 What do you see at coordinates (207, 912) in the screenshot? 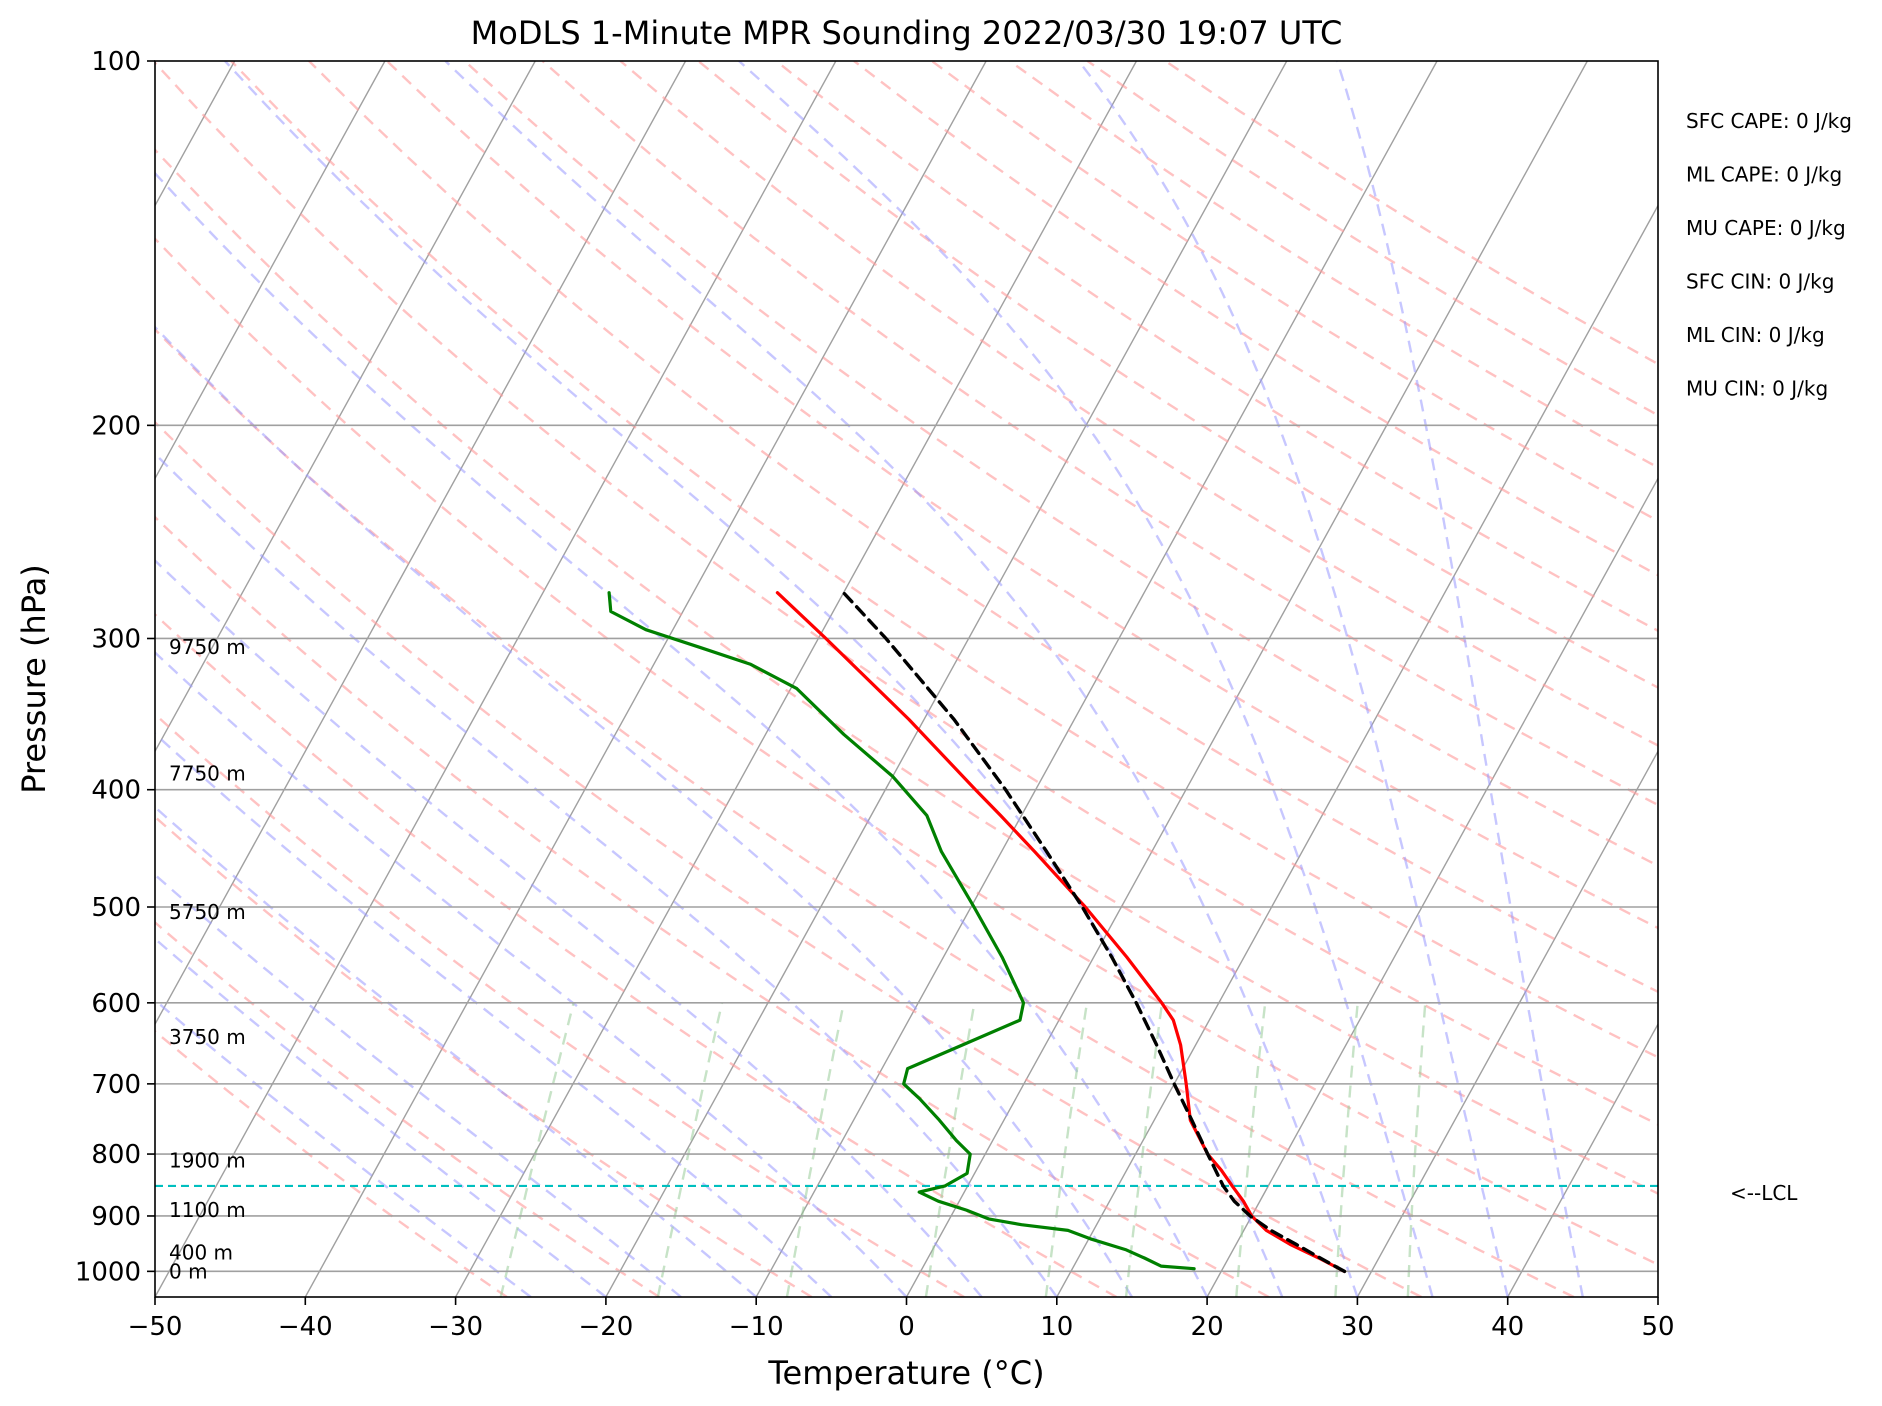
I see `height-label: 5750 m` at bounding box center [207, 912].